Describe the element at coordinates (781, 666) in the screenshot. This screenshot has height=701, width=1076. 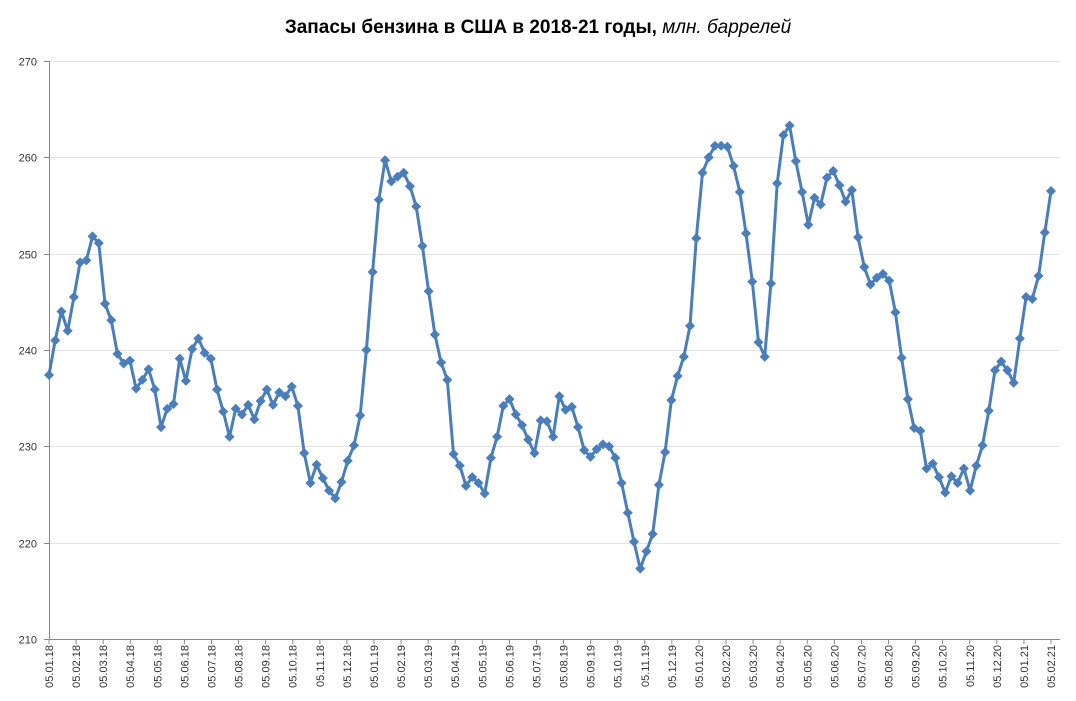
I see `x-tick-label: 05.04.20` at that location.